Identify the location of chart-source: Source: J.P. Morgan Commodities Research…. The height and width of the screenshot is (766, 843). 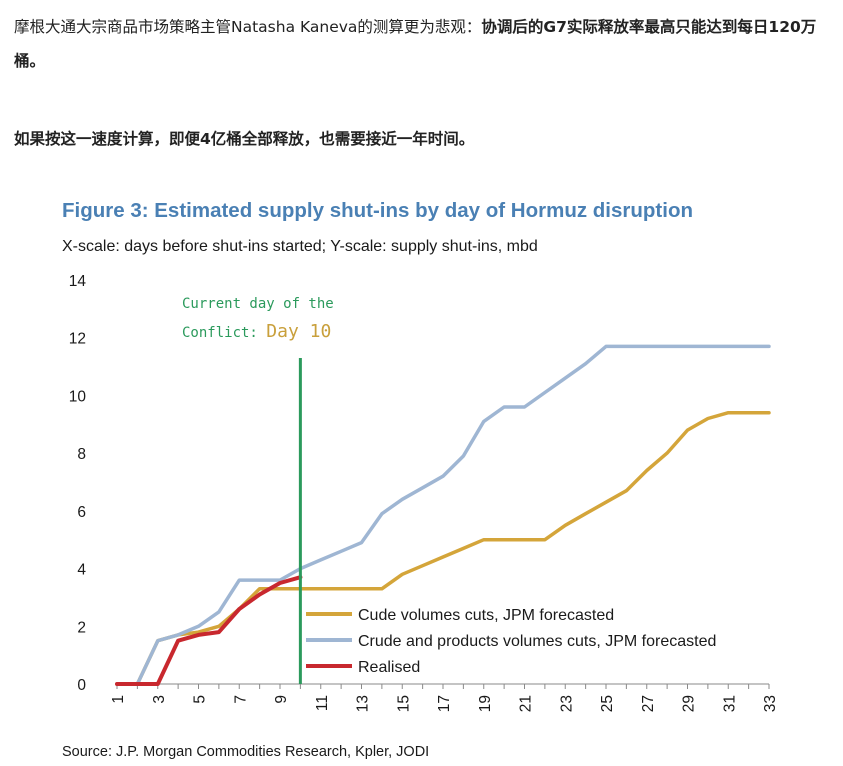
(245, 752).